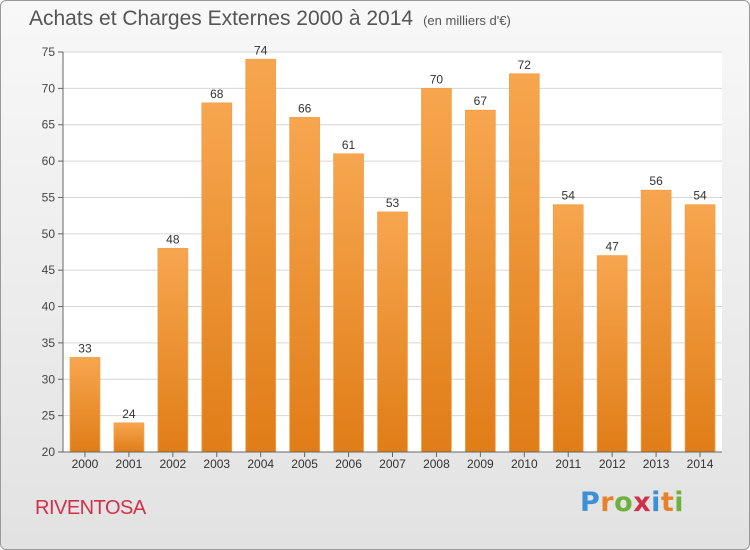 The width and height of the screenshot is (750, 550). I want to click on bar-2005, so click(304, 285).